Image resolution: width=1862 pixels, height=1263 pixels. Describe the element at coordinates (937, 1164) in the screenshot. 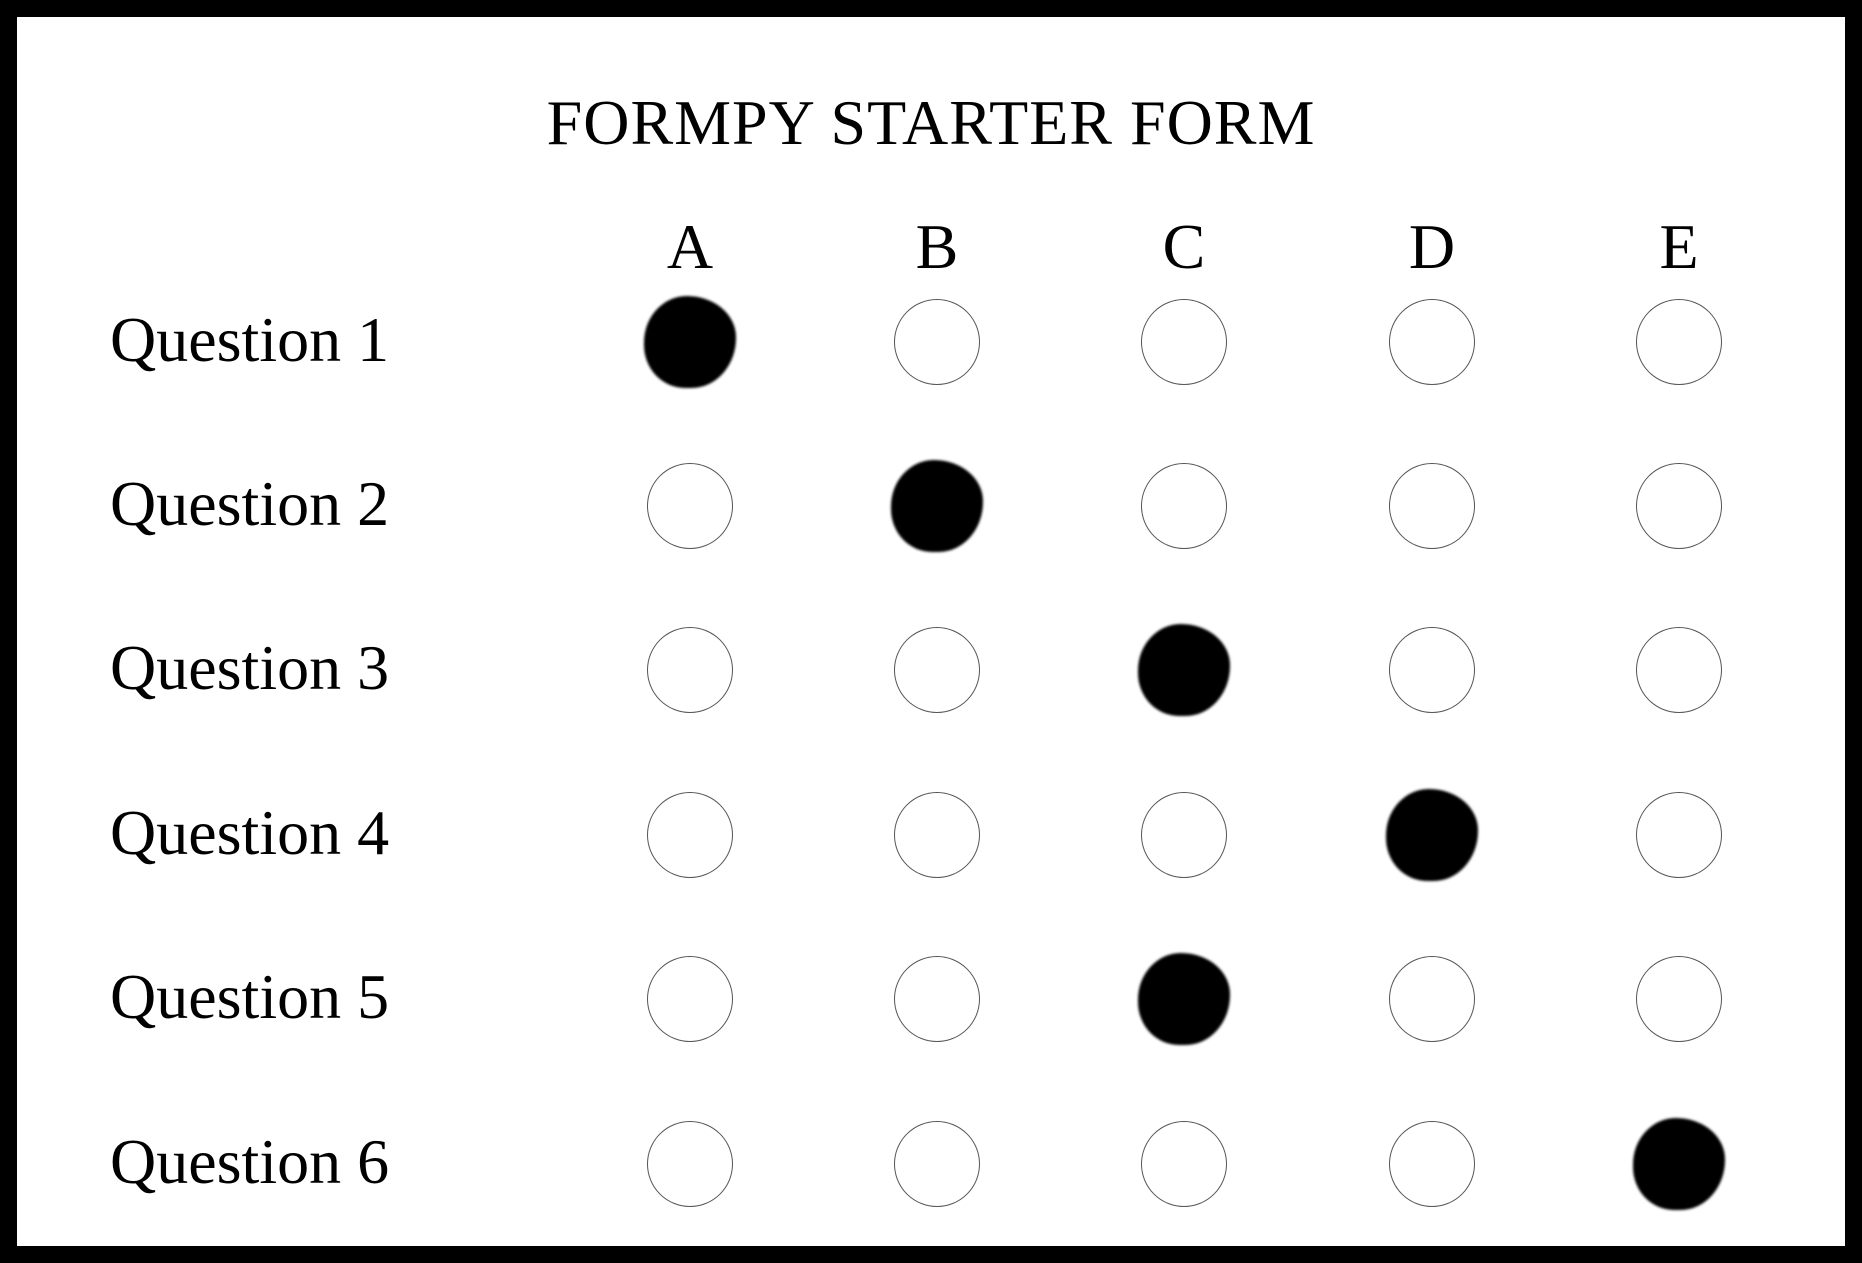

I see `bubble-q6-b` at that location.